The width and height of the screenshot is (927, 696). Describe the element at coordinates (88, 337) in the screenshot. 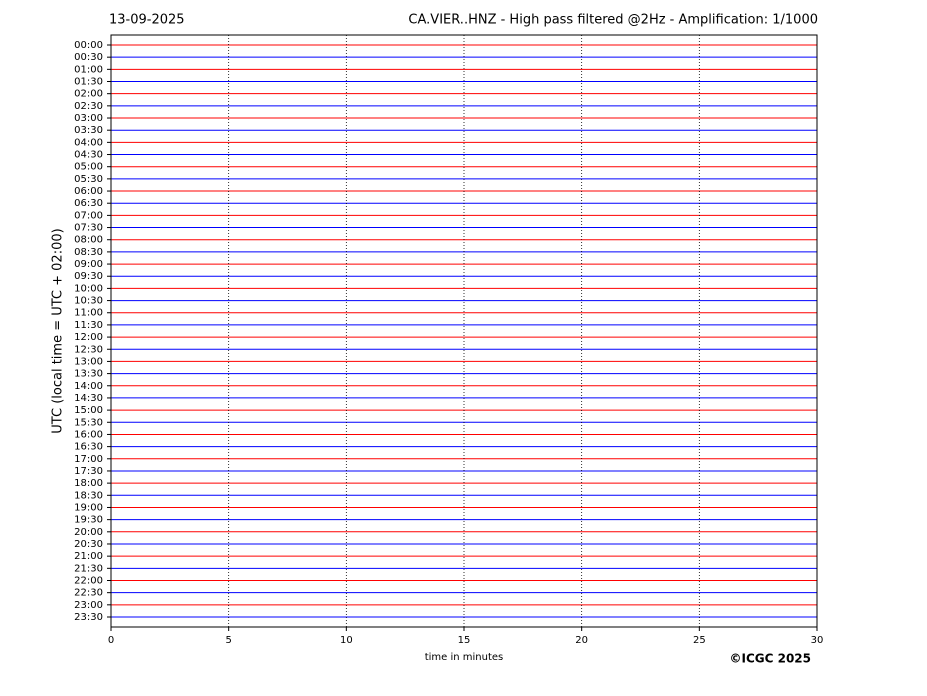

I see `y-tick-label: 12:00` at that location.